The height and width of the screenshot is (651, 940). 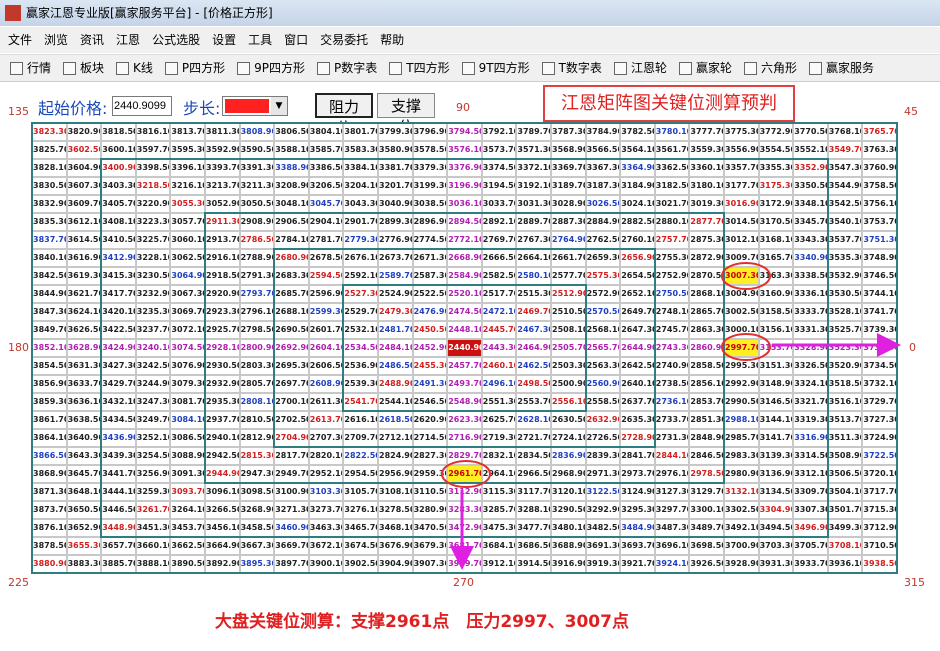 What do you see at coordinates (360, 186) in the screenshot?
I see `grid-cell: 3204.10` at bounding box center [360, 186].